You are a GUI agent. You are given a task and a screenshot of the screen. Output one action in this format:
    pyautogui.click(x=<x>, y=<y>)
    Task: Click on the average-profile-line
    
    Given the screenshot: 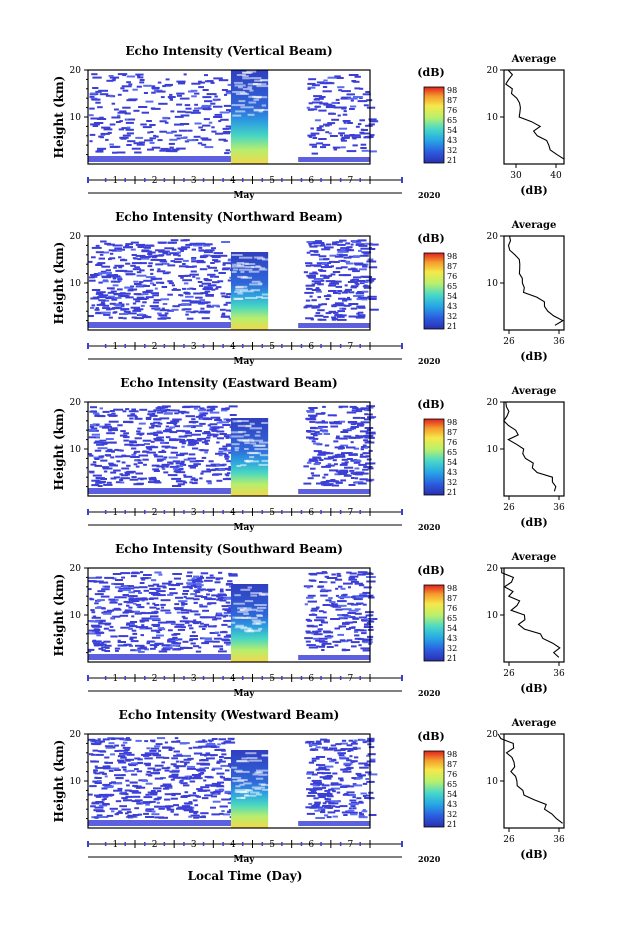 What is the action you would take?
    pyautogui.click(x=535, y=114)
    